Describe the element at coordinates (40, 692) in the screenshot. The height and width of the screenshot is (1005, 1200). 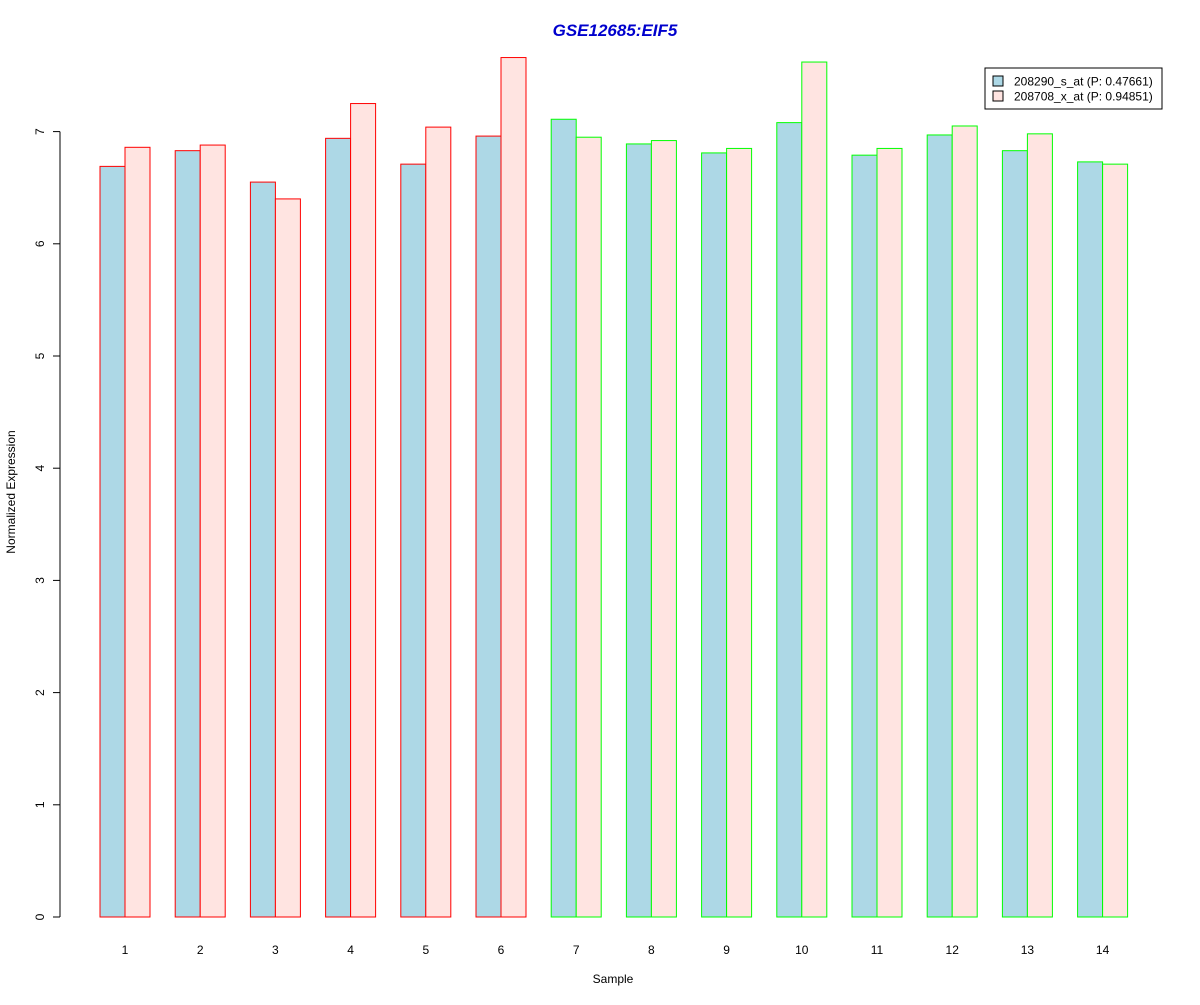
I see `y-tick-label: 2` at that location.